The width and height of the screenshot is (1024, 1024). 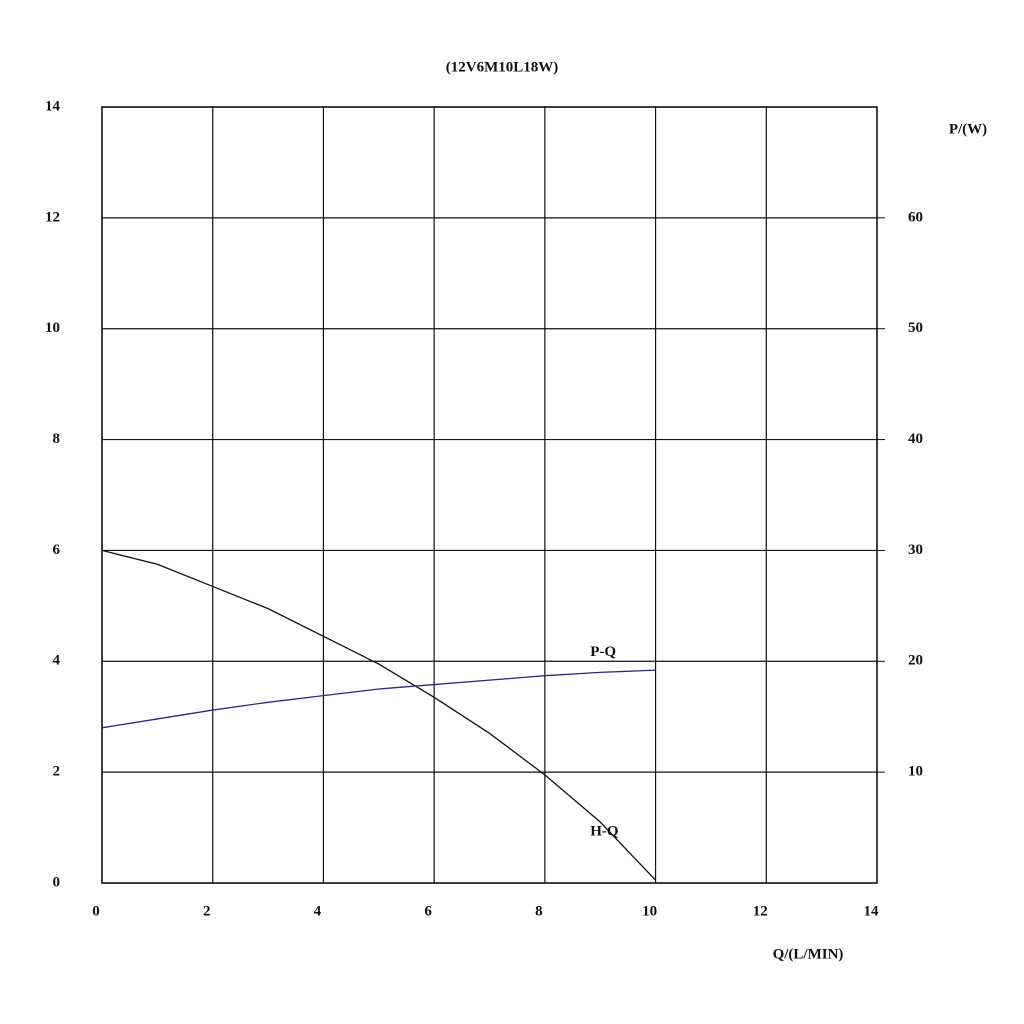 What do you see at coordinates (52, 217) in the screenshot?
I see `y-tick-label: 12` at bounding box center [52, 217].